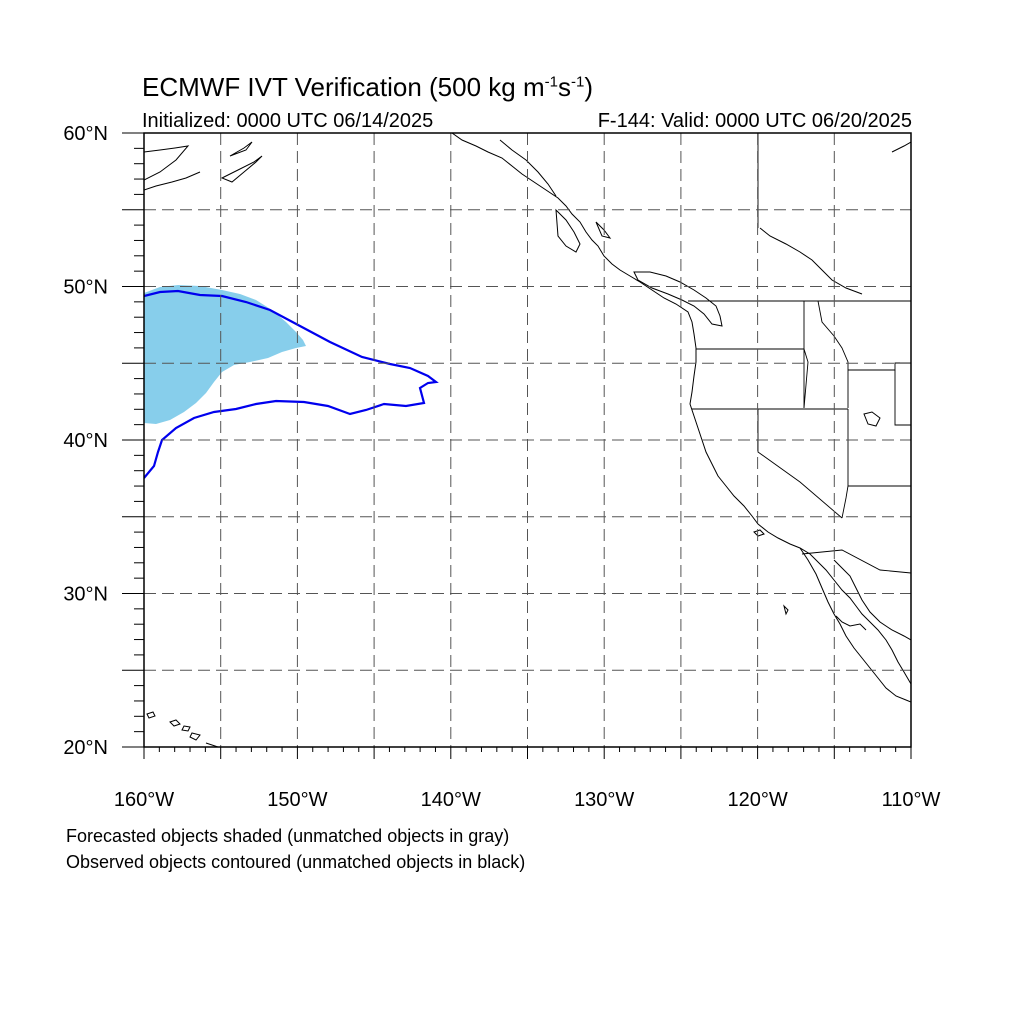 This screenshot has height=1024, width=1024. Describe the element at coordinates (85, 288) in the screenshot. I see `lat-tick-label: 50°N` at that location.